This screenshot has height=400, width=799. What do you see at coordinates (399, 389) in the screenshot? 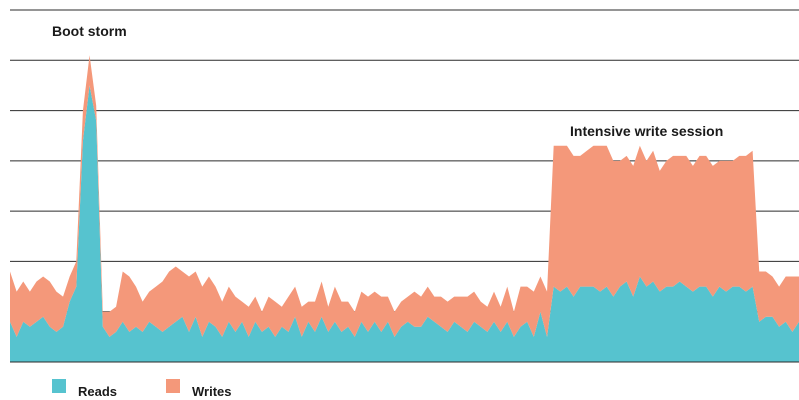
I see `legend: Reads Writes` at bounding box center [399, 389].